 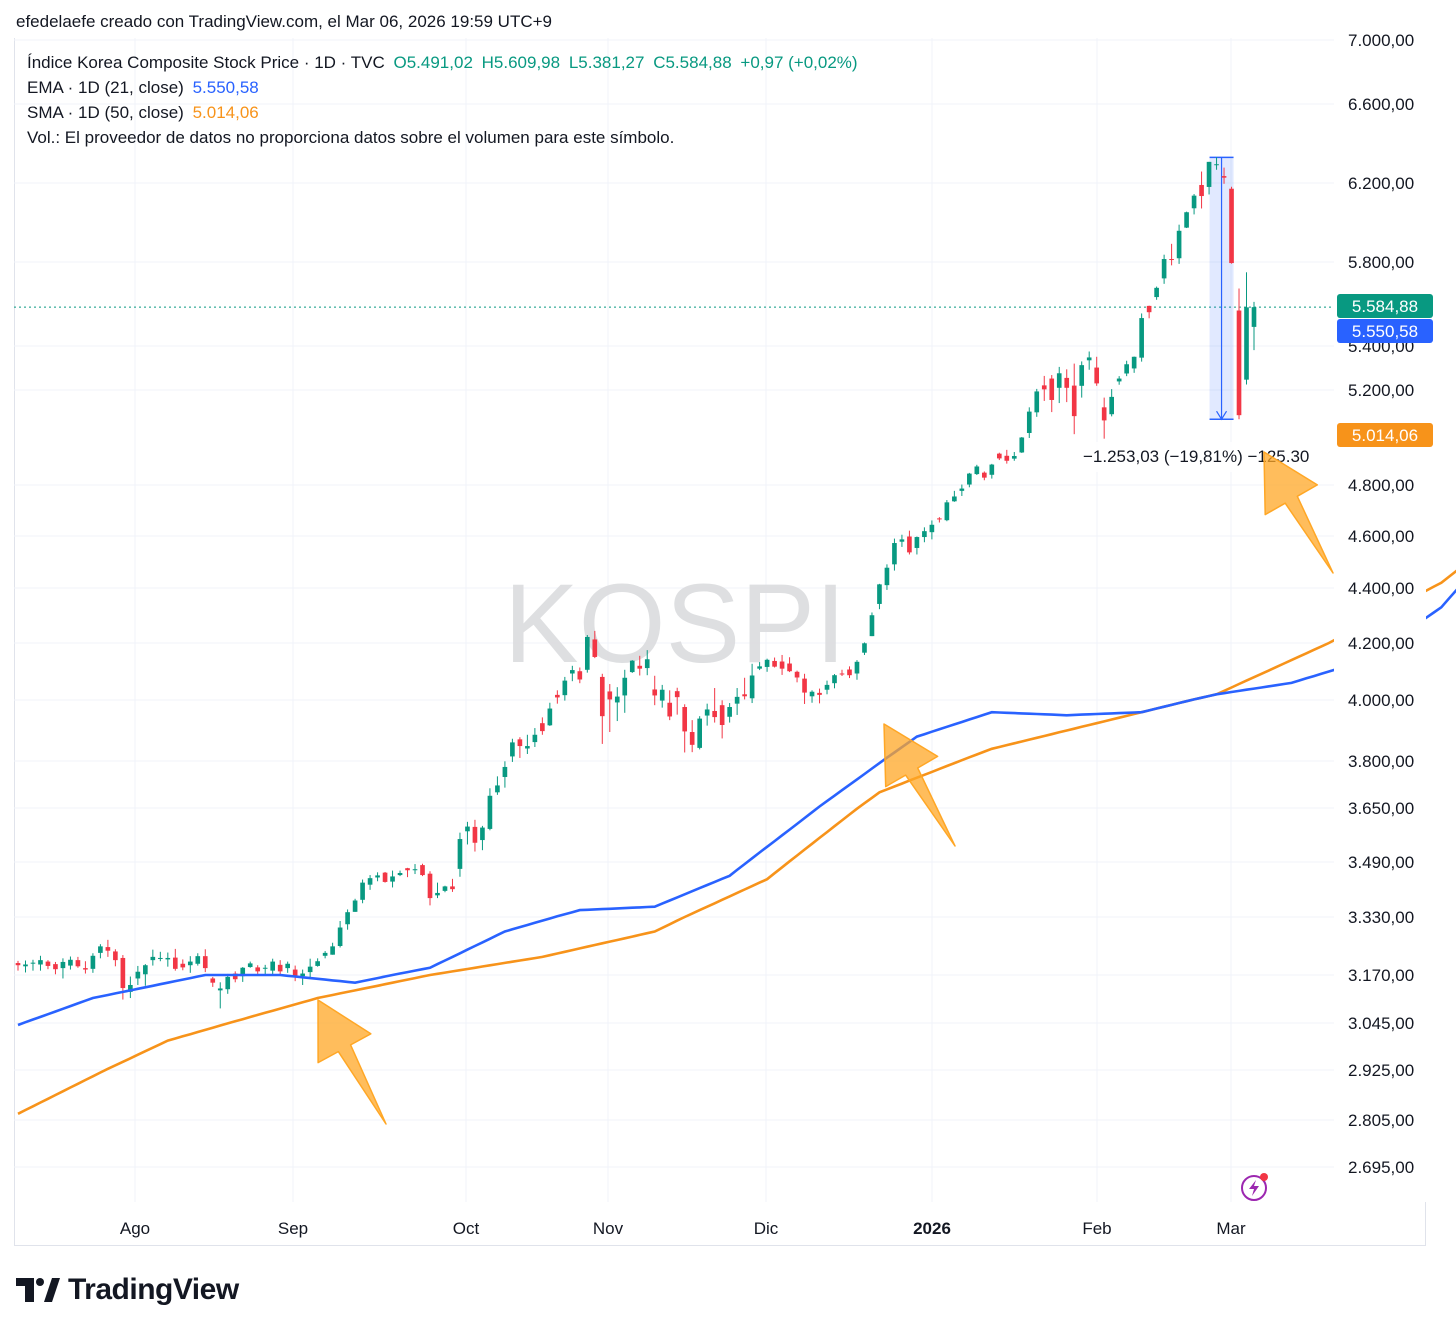 What do you see at coordinates (1254, 1187) in the screenshot?
I see `flash-icon` at bounding box center [1254, 1187].